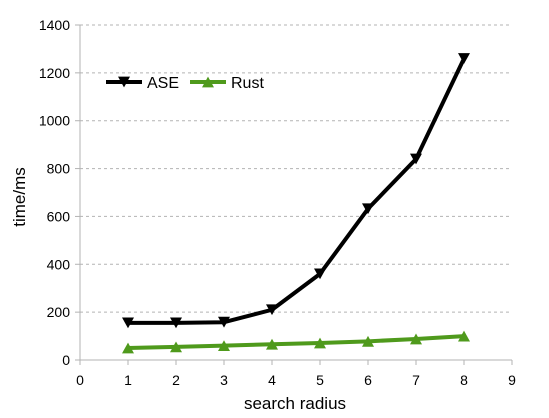 The height and width of the screenshot is (418, 549). Describe the element at coordinates (163, 83) in the screenshot. I see `legend-label: ASE` at that location.